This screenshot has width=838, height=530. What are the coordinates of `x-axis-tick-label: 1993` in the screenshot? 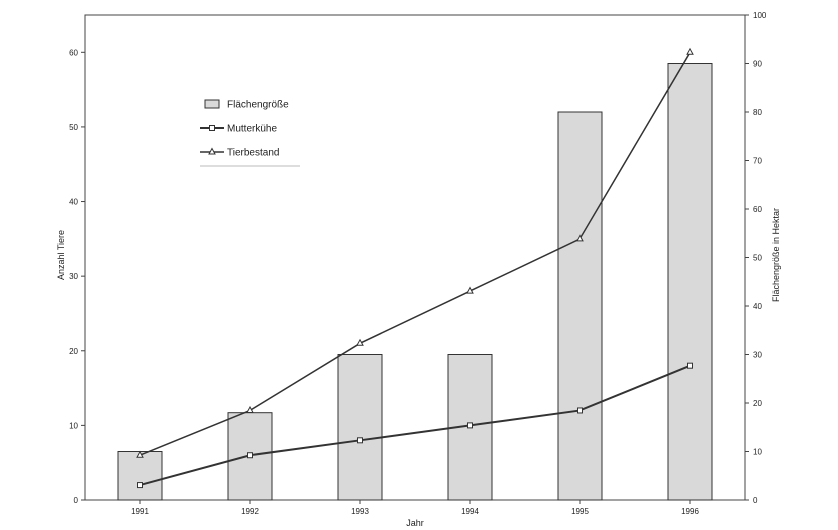 It's located at (360, 511).